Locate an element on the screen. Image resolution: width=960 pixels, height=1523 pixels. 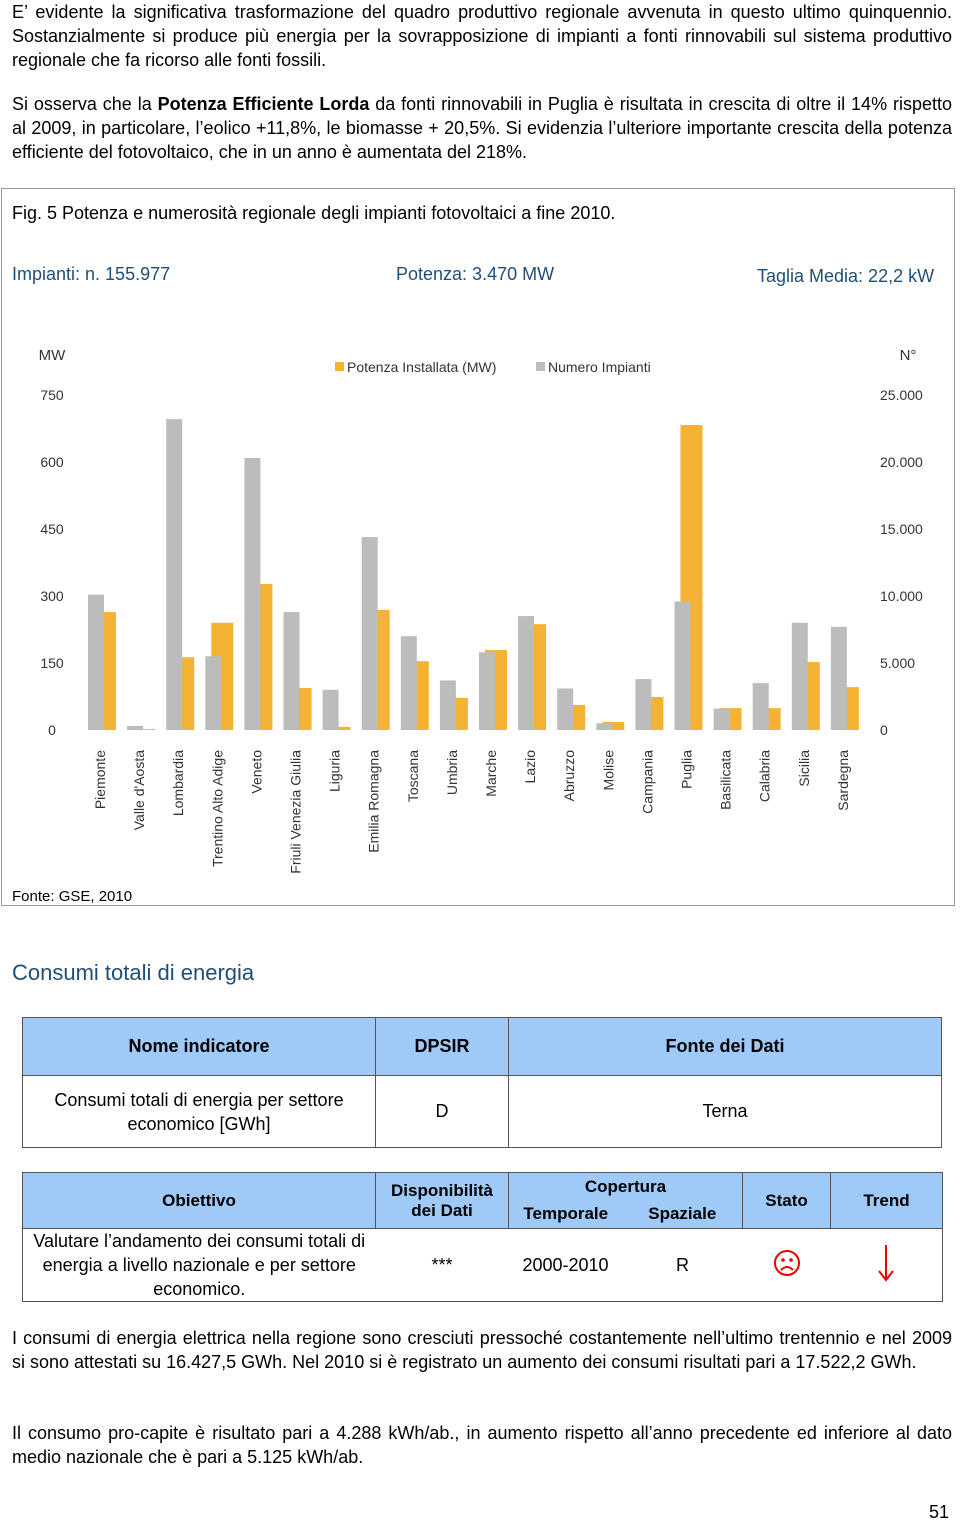
header-cell: Fonte dei Dati is located at coordinates (725, 1046).